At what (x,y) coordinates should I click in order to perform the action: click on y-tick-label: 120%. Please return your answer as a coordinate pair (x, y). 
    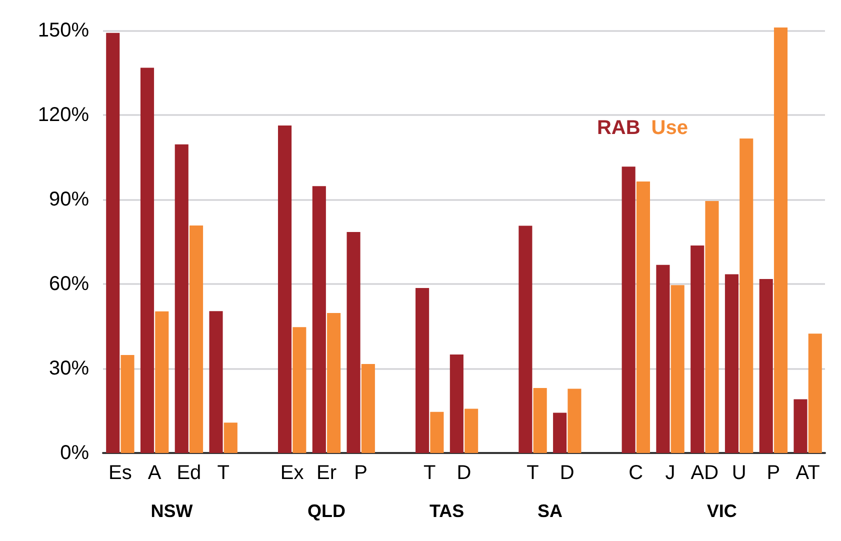
    Looking at the image, I should click on (64, 115).